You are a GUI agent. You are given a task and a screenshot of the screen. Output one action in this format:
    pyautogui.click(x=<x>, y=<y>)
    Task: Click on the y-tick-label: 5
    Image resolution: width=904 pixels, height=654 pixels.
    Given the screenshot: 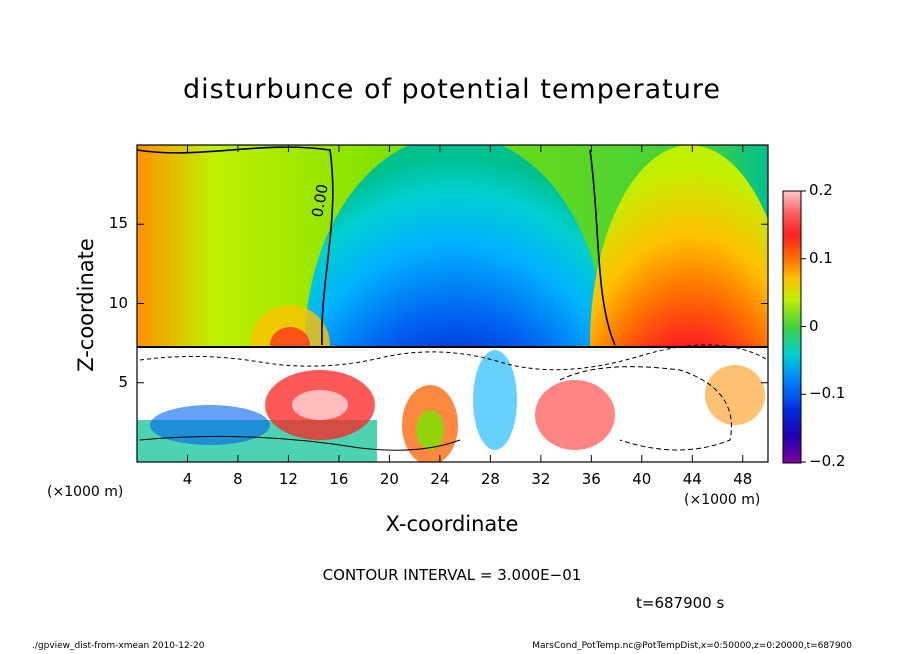 What is the action you would take?
    pyautogui.click(x=123, y=381)
    